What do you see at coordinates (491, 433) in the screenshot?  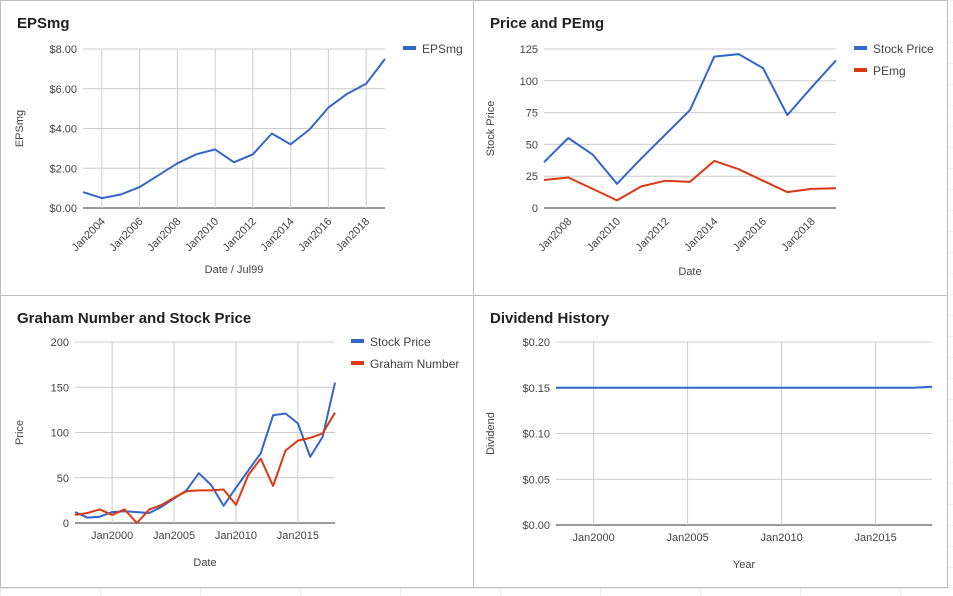 I see `y-axis-title: Dividend` at bounding box center [491, 433].